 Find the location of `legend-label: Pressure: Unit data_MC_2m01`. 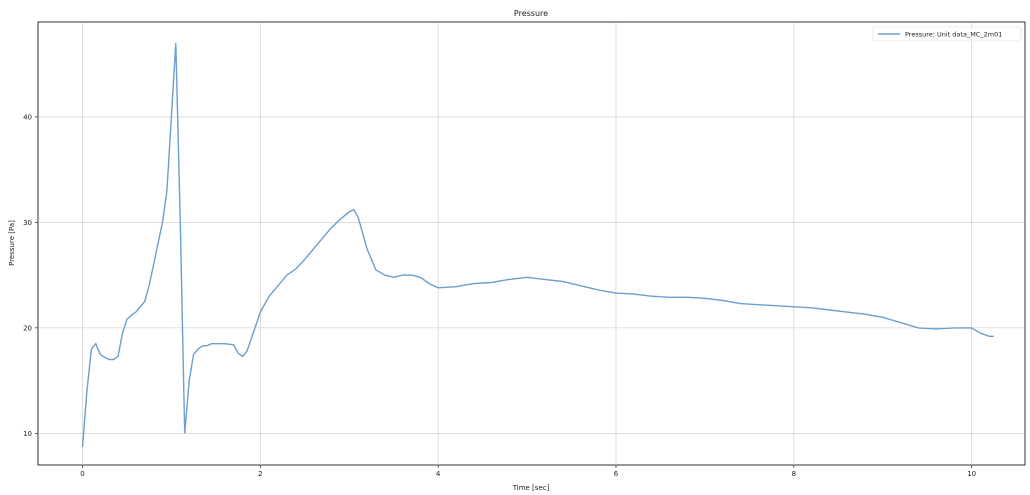

legend-label: Pressure: Unit data_MC_2m01 is located at coordinates (953, 35).